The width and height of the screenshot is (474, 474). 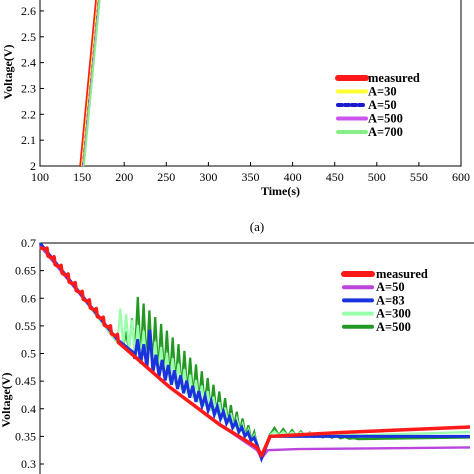 What do you see at coordinates (461, 177) in the screenshot?
I see `x-tick-label: 600` at bounding box center [461, 177].